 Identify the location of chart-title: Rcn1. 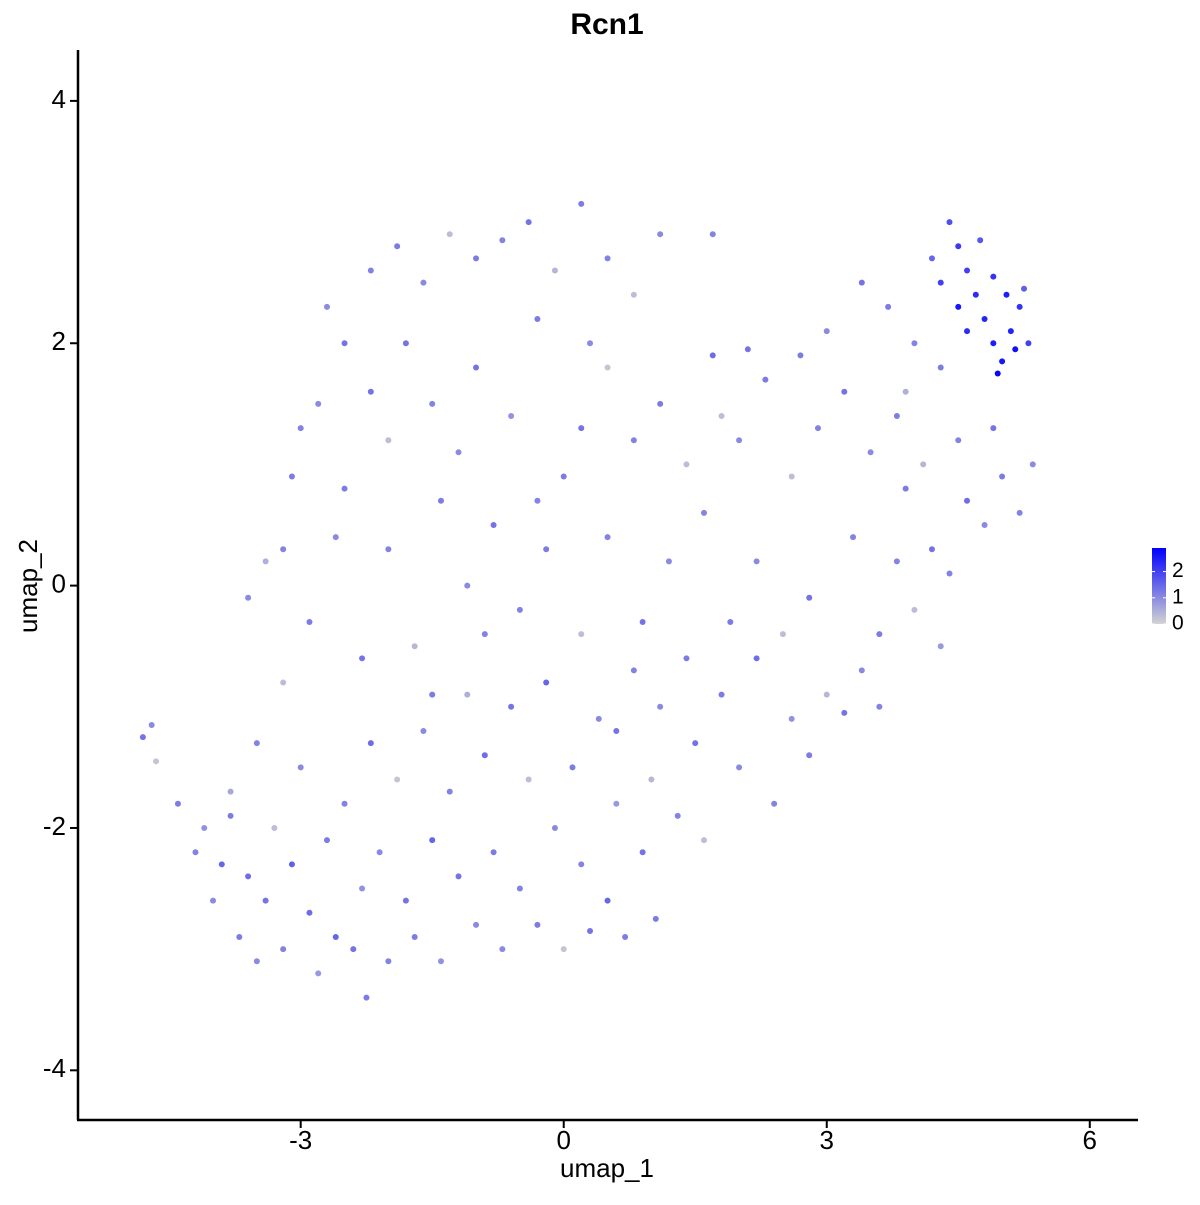
(606, 24).